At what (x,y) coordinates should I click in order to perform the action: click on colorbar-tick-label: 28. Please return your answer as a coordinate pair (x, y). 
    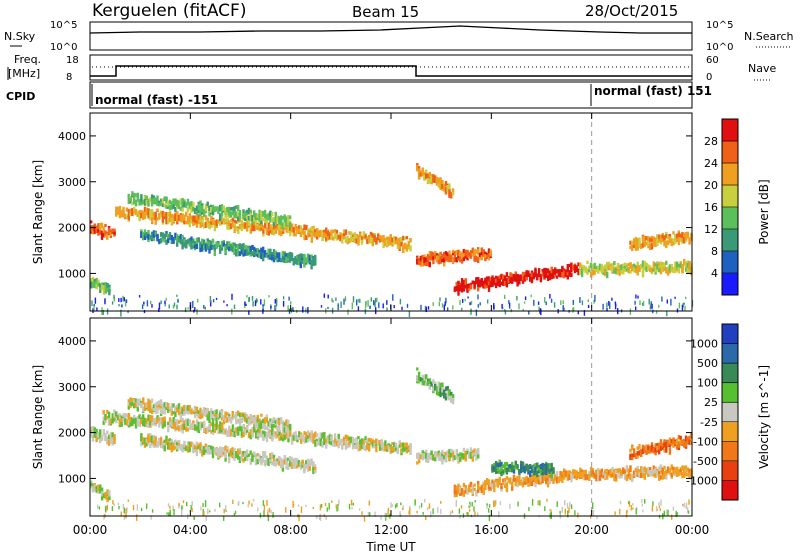
    Looking at the image, I should click on (711, 141).